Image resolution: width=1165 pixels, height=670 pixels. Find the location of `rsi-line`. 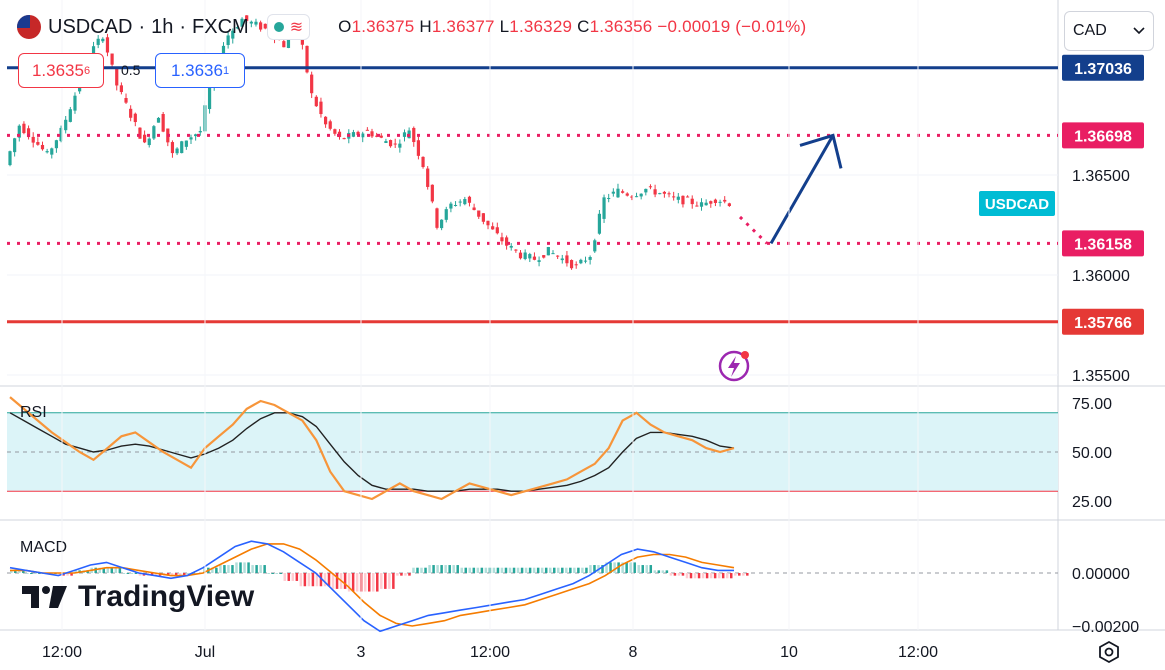

rsi-line is located at coordinates (372, 448).